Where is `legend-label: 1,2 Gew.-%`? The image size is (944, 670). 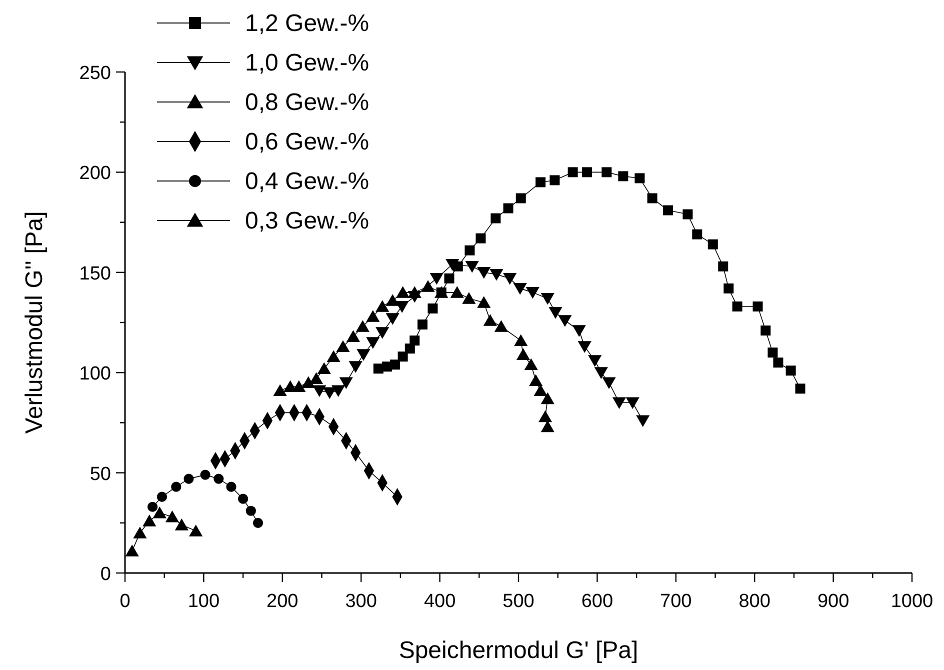
legend-label: 1,2 Gew.-% is located at coordinates (307, 23).